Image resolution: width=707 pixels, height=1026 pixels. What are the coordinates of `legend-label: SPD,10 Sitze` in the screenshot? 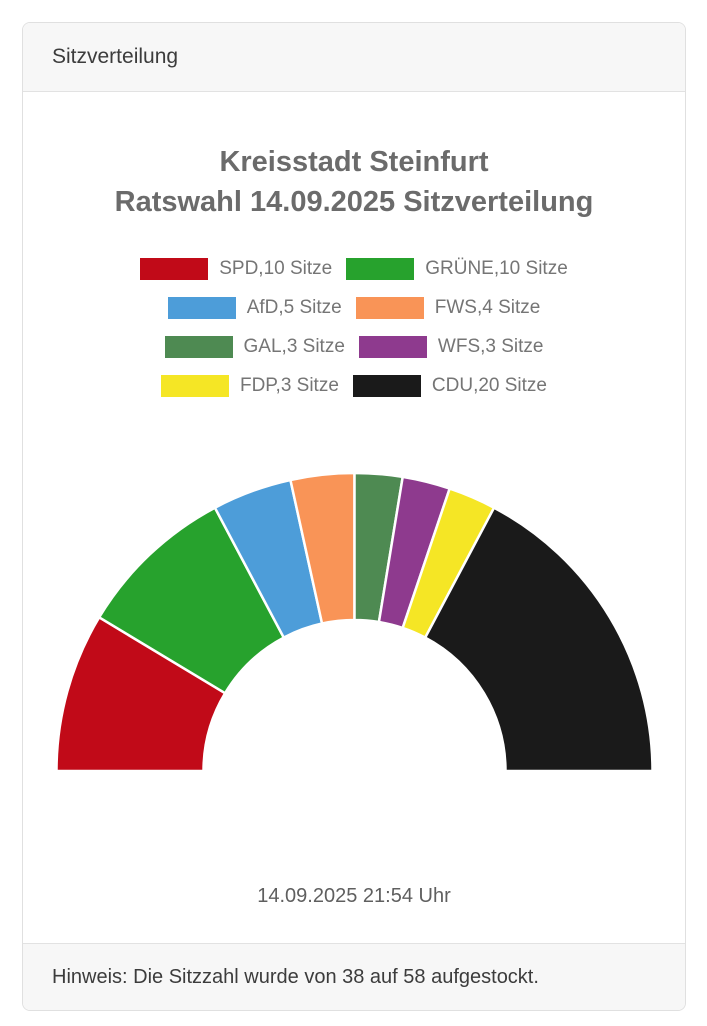 It's located at (276, 268).